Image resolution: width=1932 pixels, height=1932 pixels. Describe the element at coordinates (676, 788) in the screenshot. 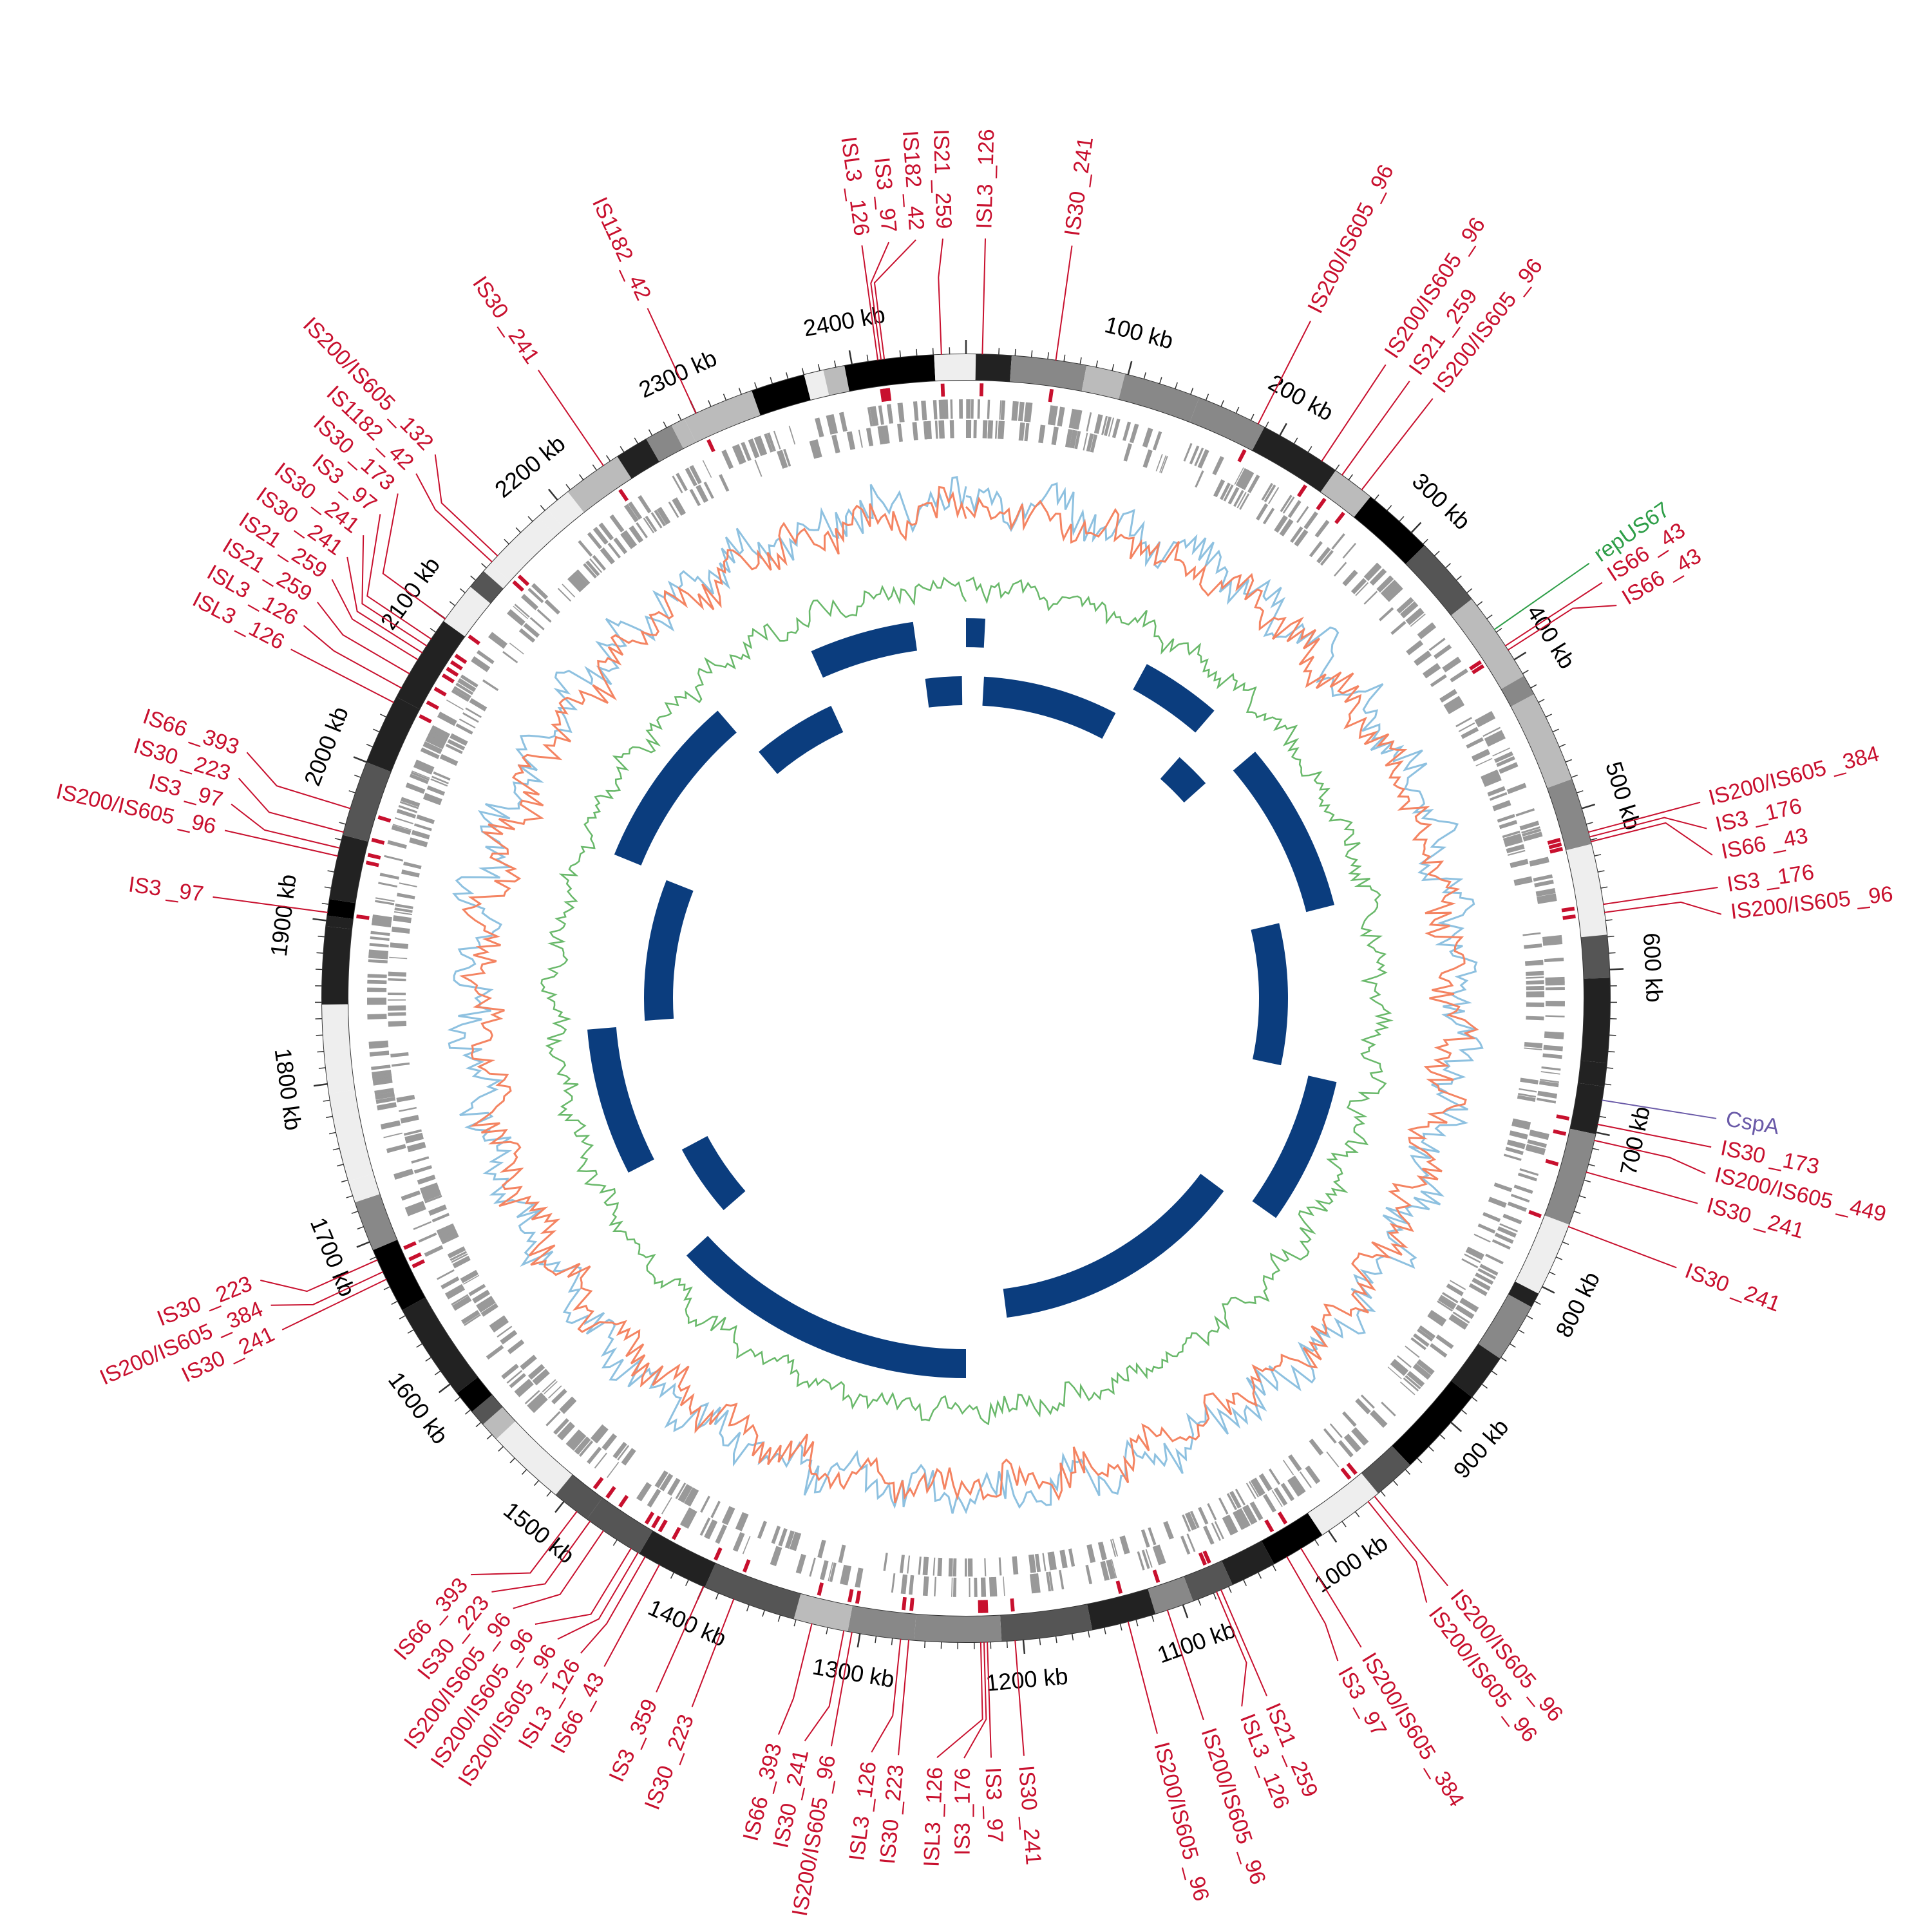

I see `synteny-block` at that location.